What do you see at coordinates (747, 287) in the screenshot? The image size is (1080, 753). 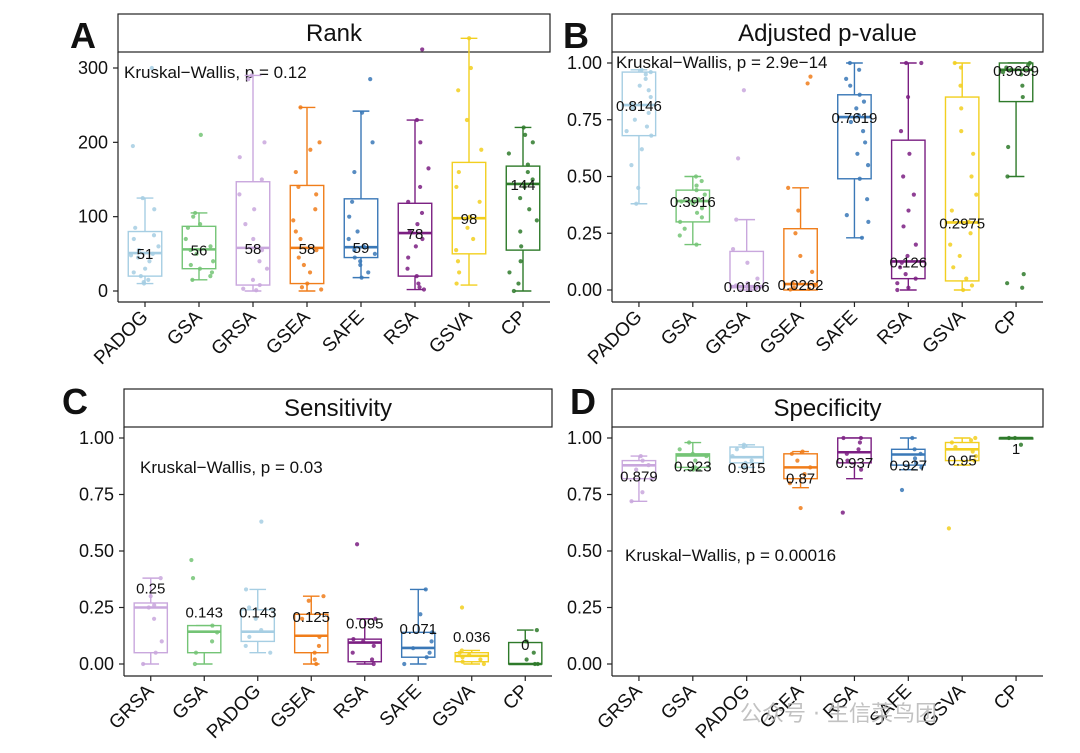 I see `median-label: 0.0166` at bounding box center [747, 287].